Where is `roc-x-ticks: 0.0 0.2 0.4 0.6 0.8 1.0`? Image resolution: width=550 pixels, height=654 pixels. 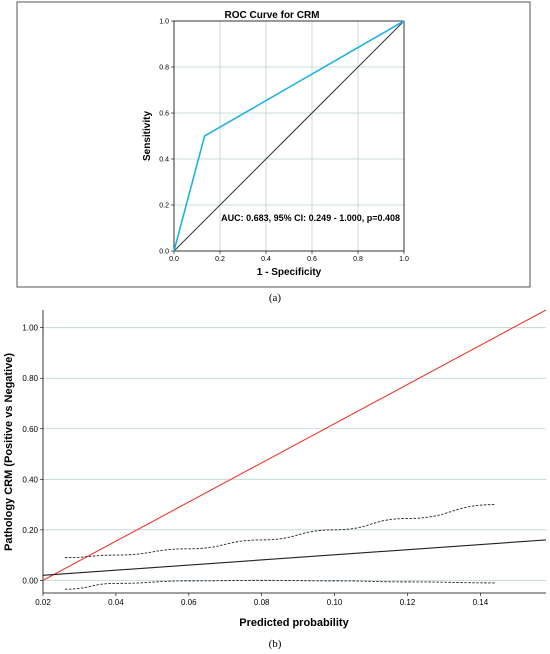 roc-x-ticks: 0.0 0.2 0.4 0.6 0.8 1.0 is located at coordinates (289, 257).